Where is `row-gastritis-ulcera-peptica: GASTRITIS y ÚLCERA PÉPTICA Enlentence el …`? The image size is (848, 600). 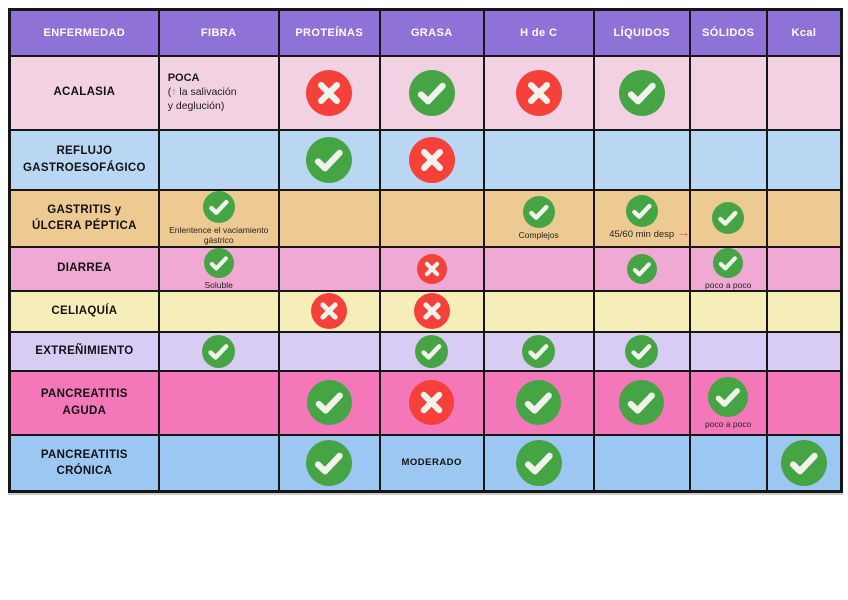
row-gastritis-ulcera-peptica: GASTRITIS y ÚLCERA PÉPTICA Enlentence el … is located at coordinates (425, 218).